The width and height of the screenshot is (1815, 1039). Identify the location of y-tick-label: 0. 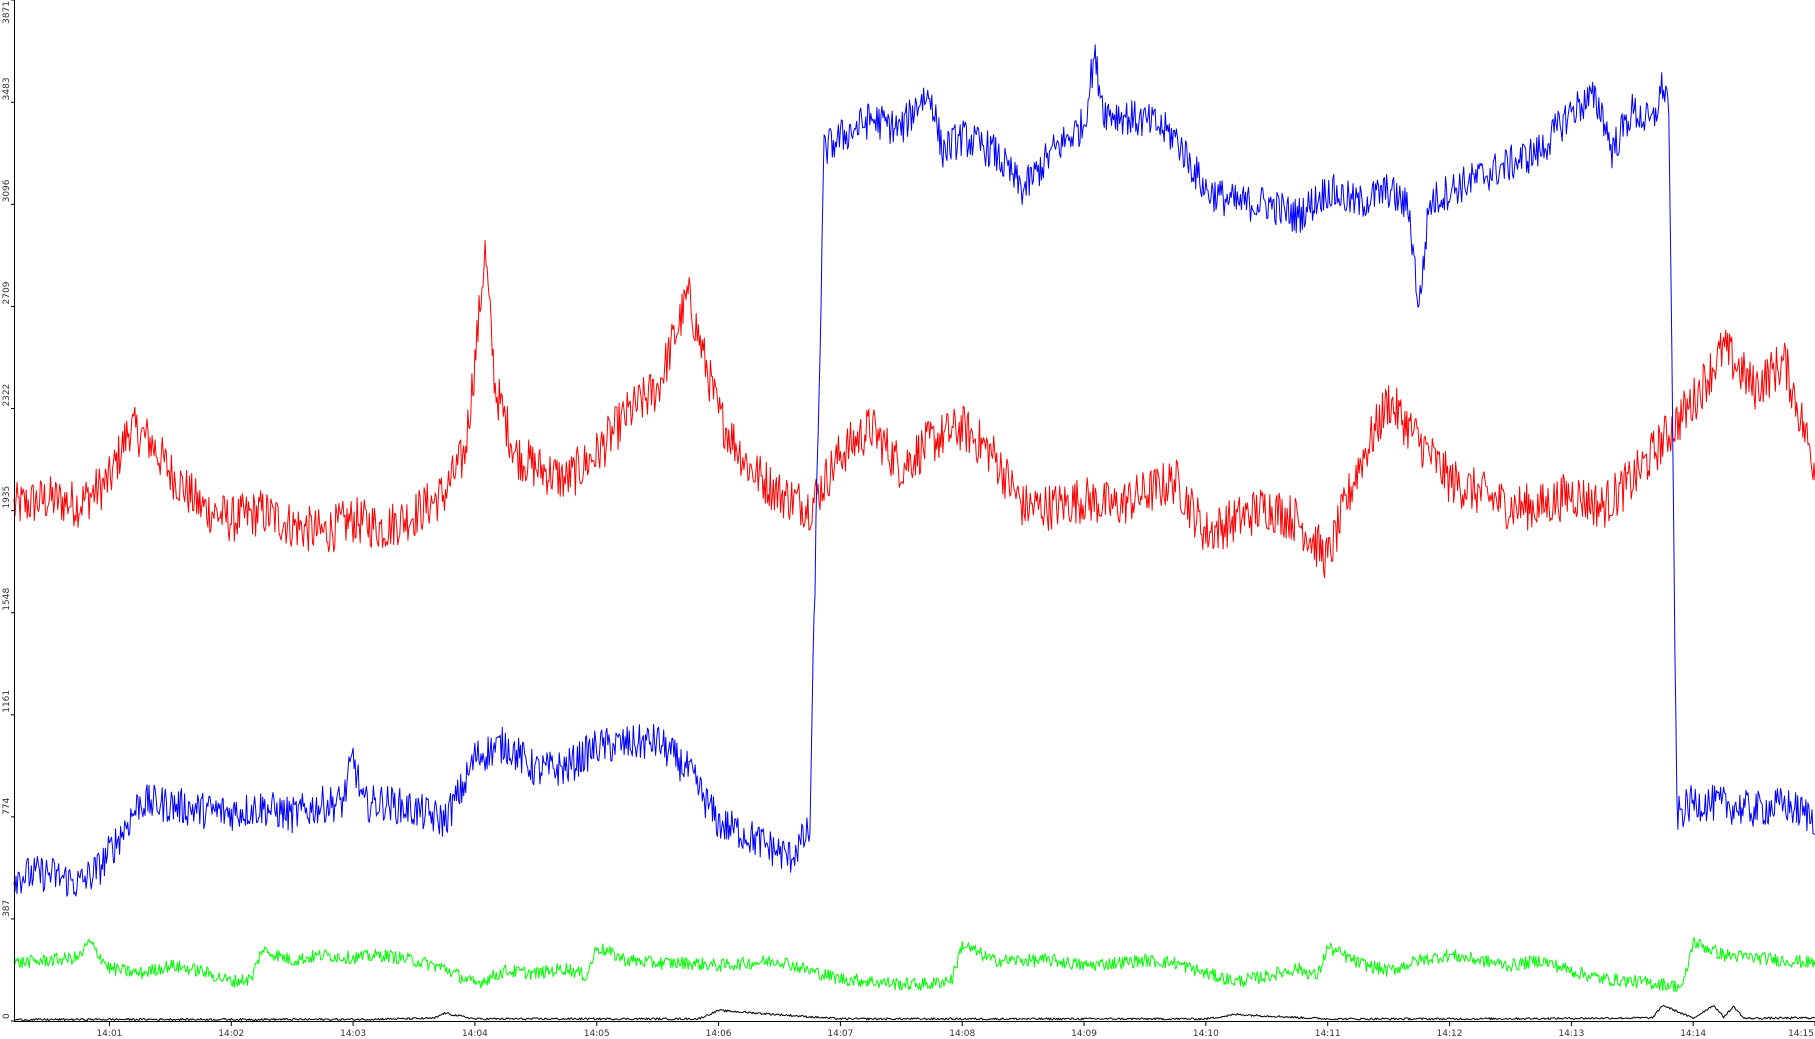
(7, 1016).